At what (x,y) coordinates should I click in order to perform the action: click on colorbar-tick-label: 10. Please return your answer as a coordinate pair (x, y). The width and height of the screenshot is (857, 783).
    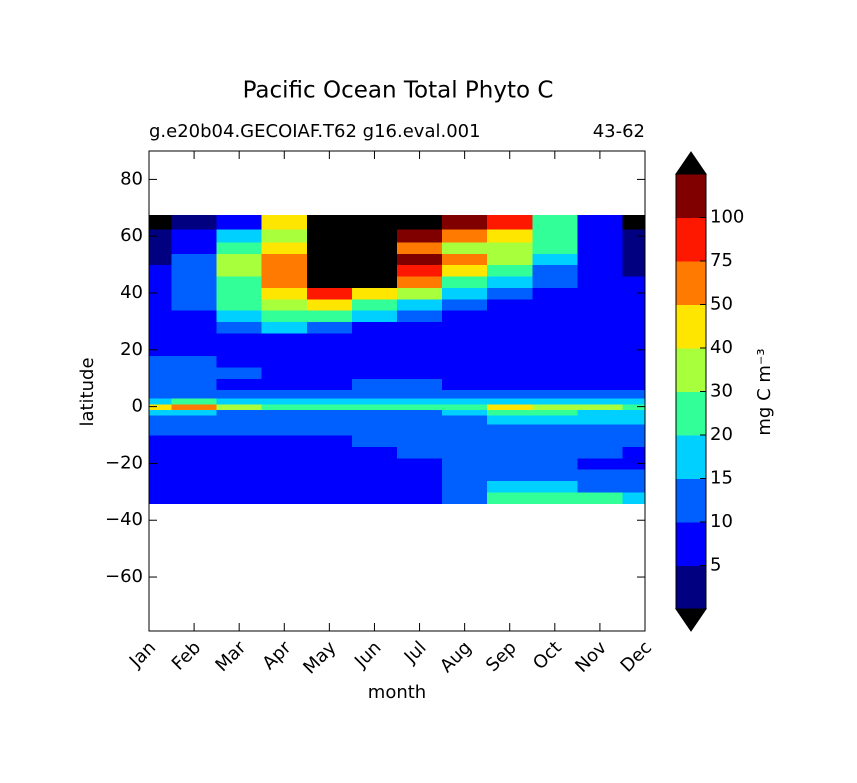
    Looking at the image, I should click on (721, 521).